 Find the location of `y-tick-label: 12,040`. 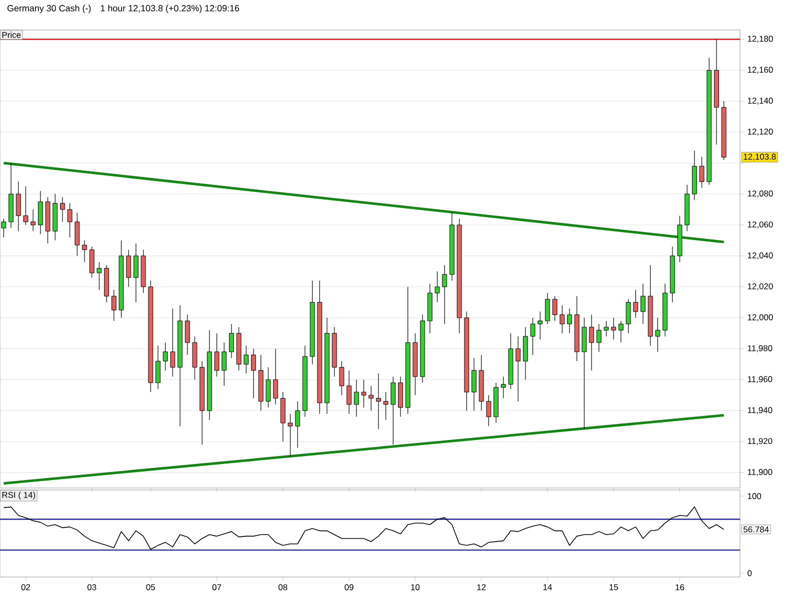

y-tick-label: 12,040 is located at coordinates (760, 256).